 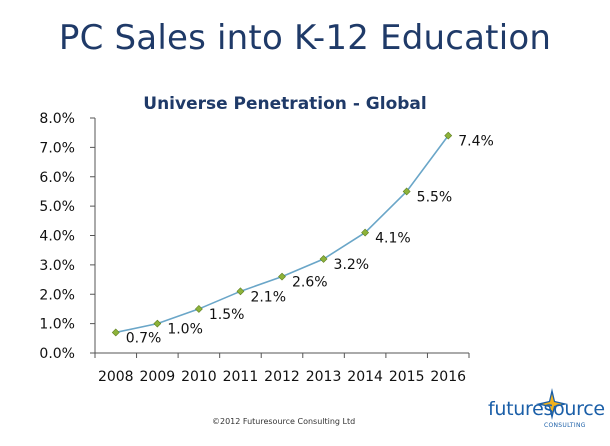 What do you see at coordinates (365, 377) in the screenshot?
I see `x-tick-label: 2014` at bounding box center [365, 377].